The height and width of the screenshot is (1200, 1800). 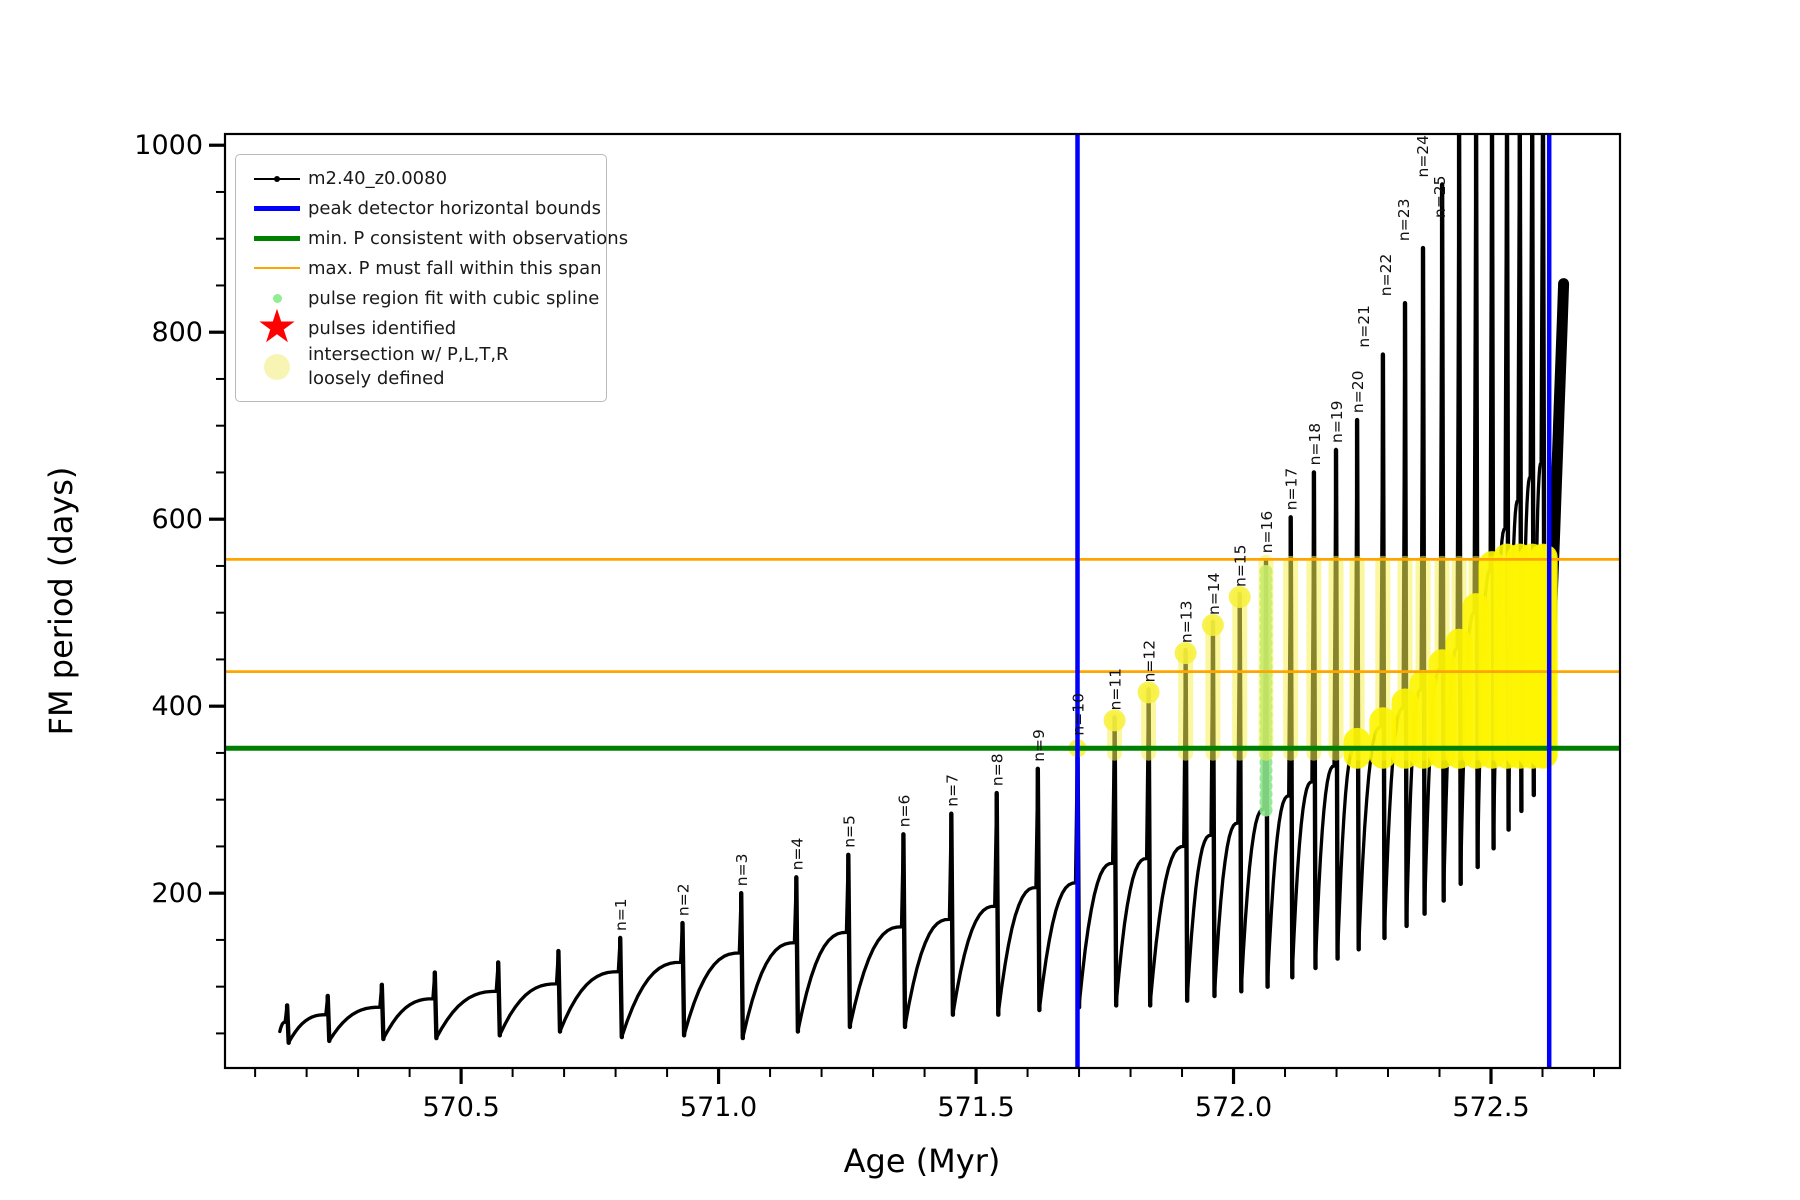 I want to click on dot-marker-icon, so click(x=277, y=178).